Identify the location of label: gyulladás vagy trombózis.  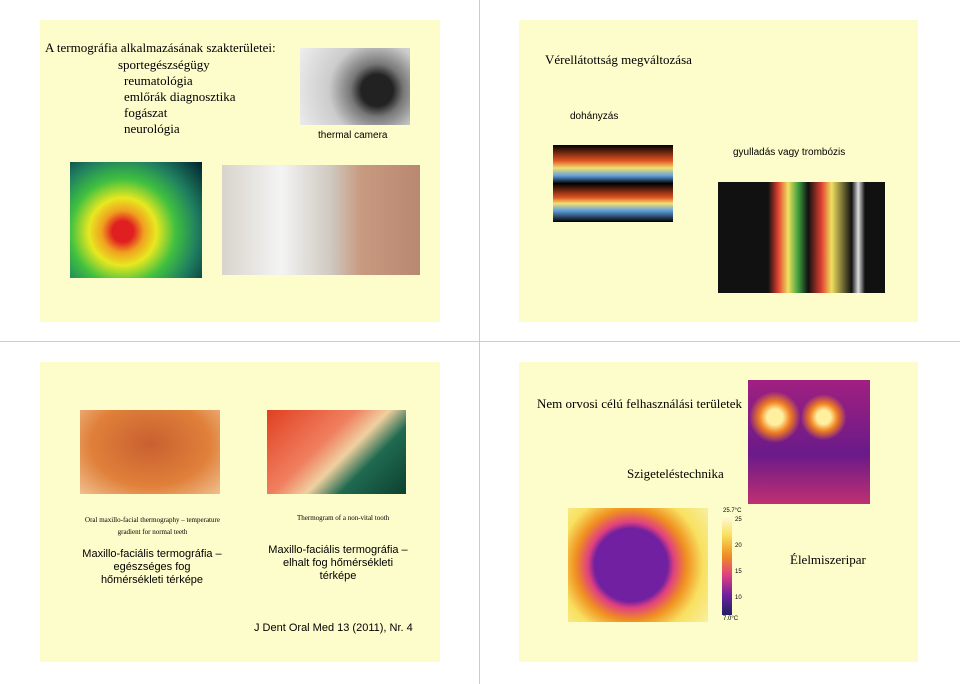
(789, 152).